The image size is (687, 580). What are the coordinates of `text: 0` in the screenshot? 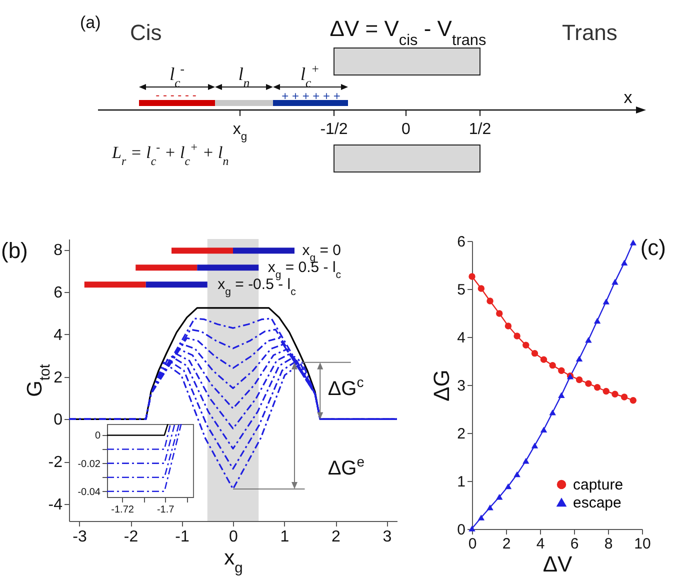 It's located at (406, 129).